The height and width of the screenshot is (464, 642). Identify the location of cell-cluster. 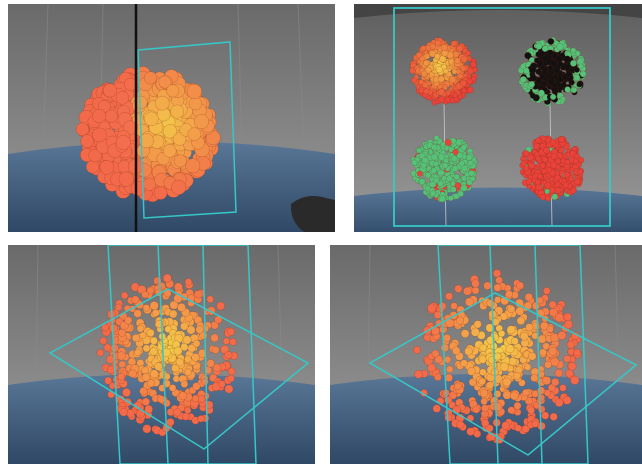
(148, 134).